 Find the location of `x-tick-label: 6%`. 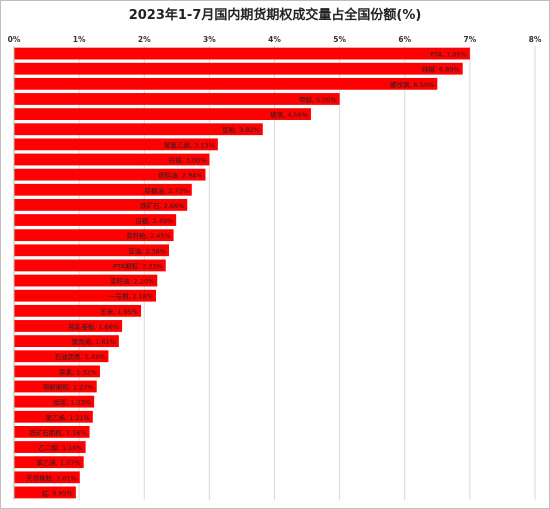

x-tick-label: 6% is located at coordinates (404, 39).